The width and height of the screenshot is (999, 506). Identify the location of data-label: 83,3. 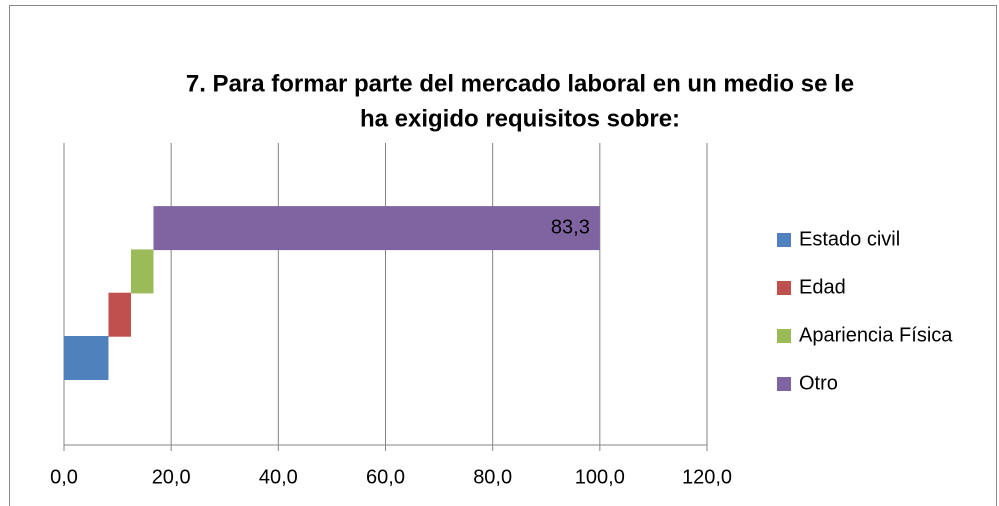
(570, 227).